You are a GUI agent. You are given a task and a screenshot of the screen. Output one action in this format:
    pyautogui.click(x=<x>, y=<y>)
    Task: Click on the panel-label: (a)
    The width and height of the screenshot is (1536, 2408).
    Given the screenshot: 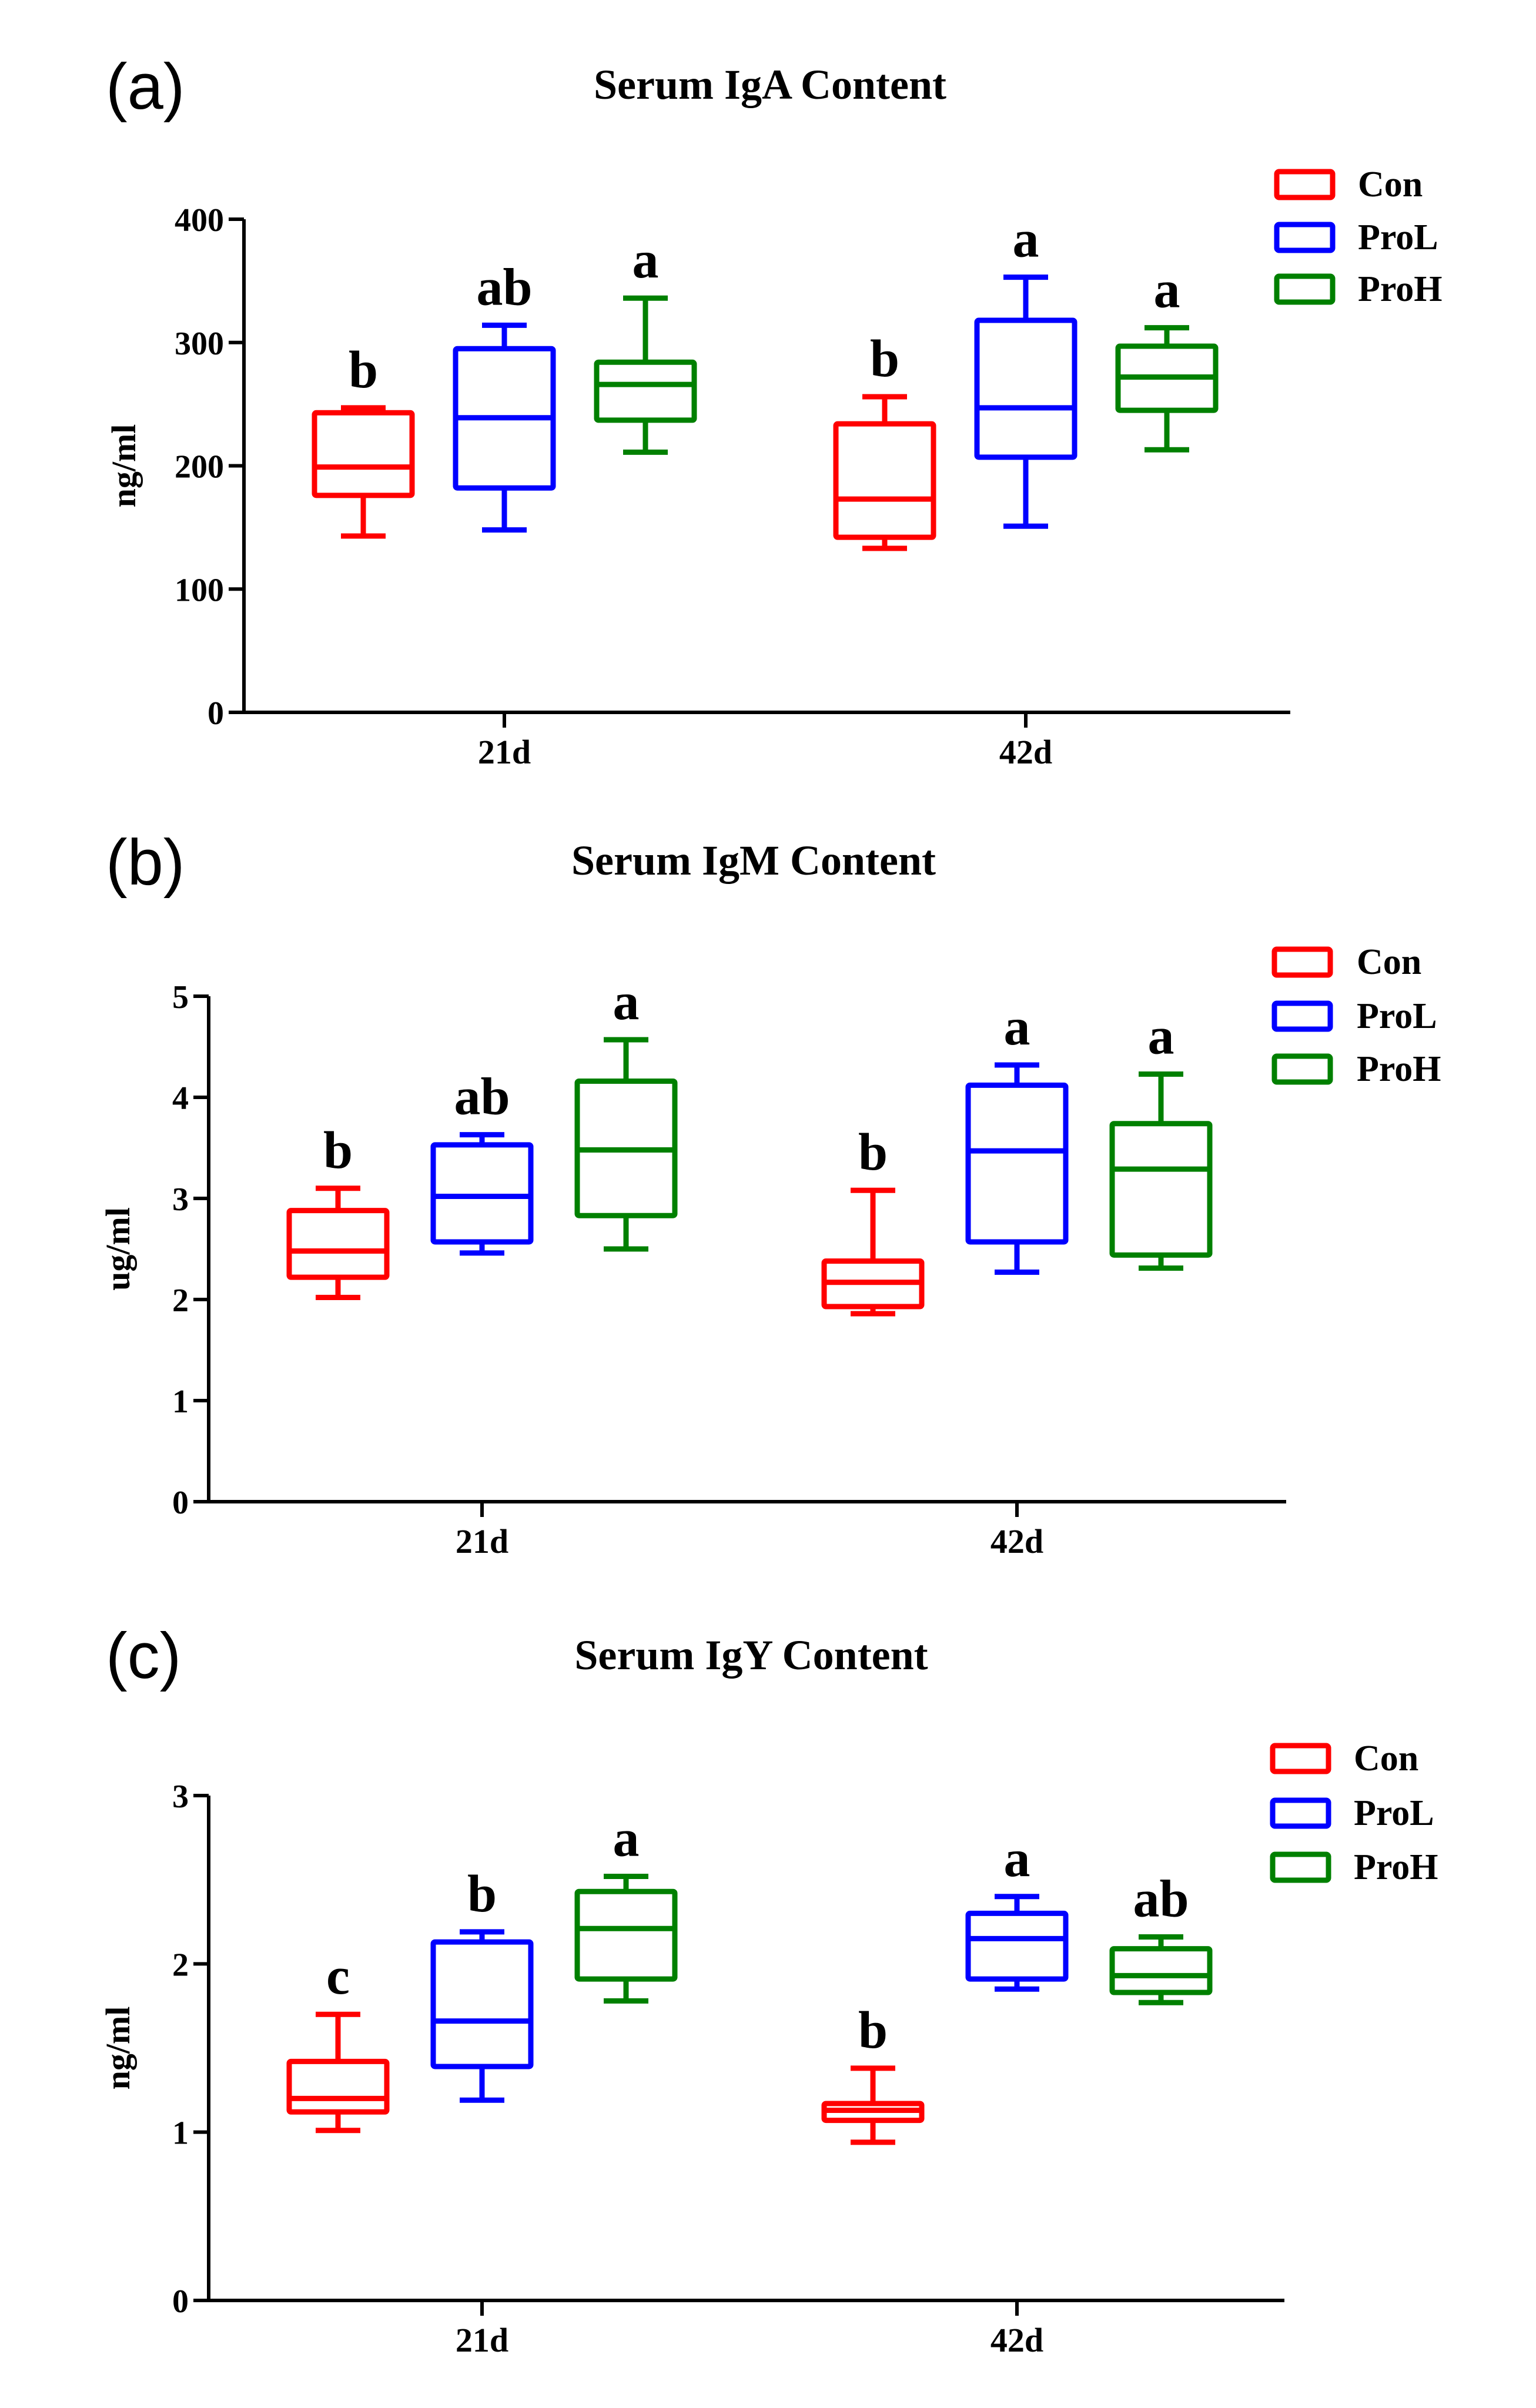 What is the action you would take?
    pyautogui.click(x=145, y=87)
    